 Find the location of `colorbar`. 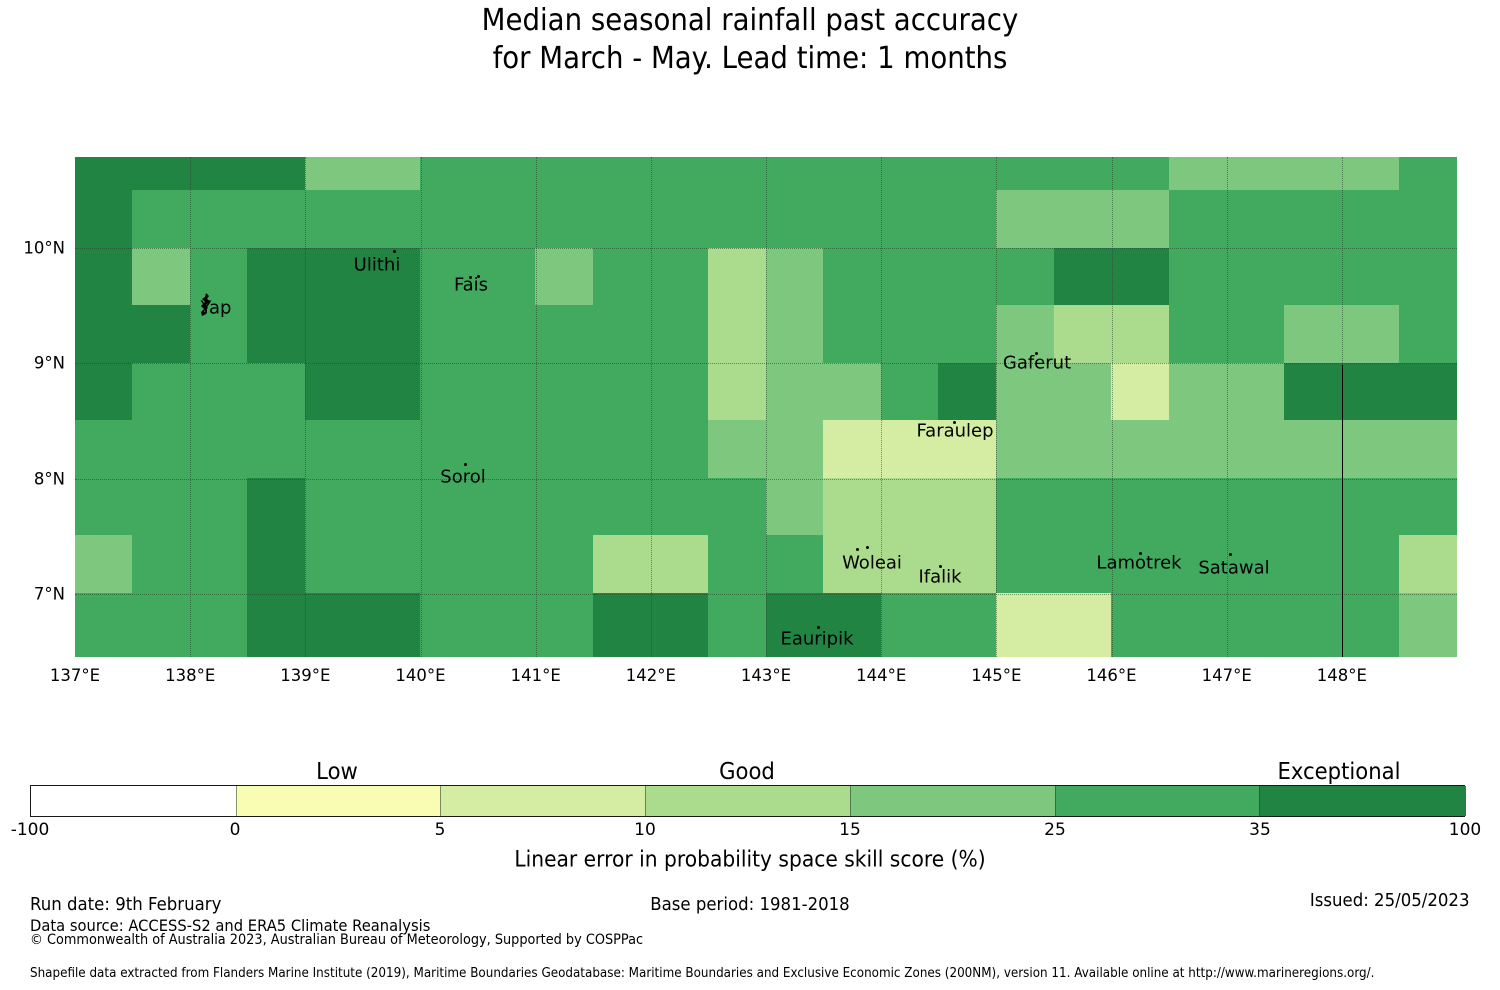

colorbar is located at coordinates (748, 801).